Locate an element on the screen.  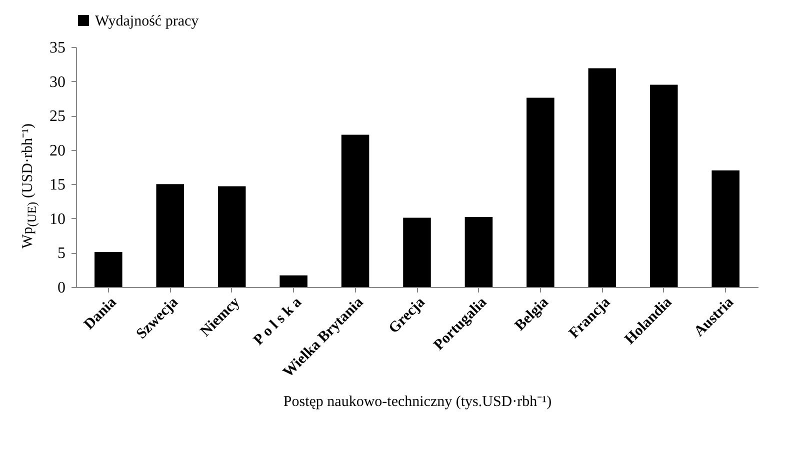
y-tick-label: 10 is located at coordinates (58, 219).